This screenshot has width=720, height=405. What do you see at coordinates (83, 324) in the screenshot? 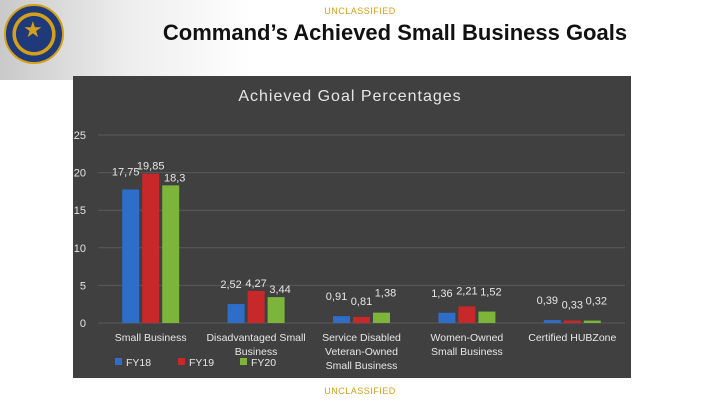
I see `y-tick-label: 0` at bounding box center [83, 324].